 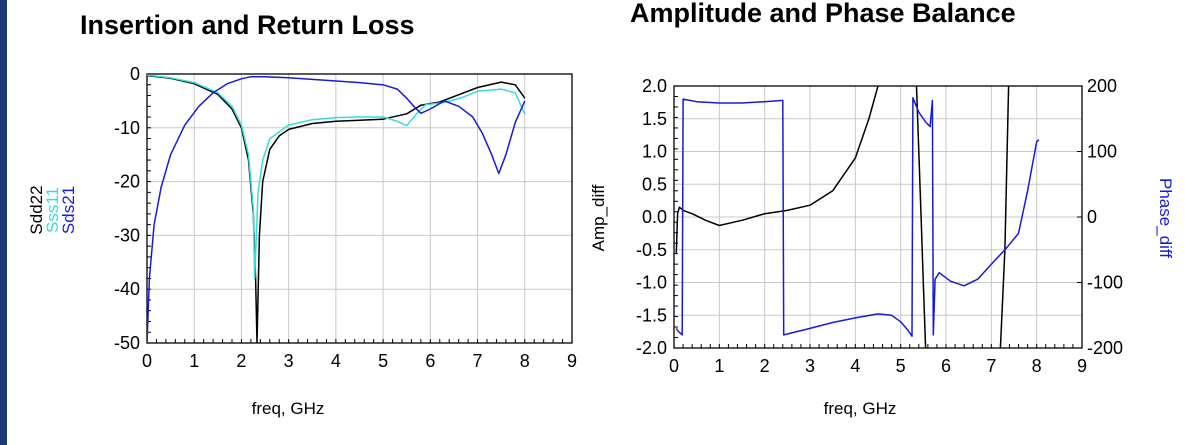 What do you see at coordinates (430, 361) in the screenshot?
I see `chart-0-xtick-label: 6` at bounding box center [430, 361].